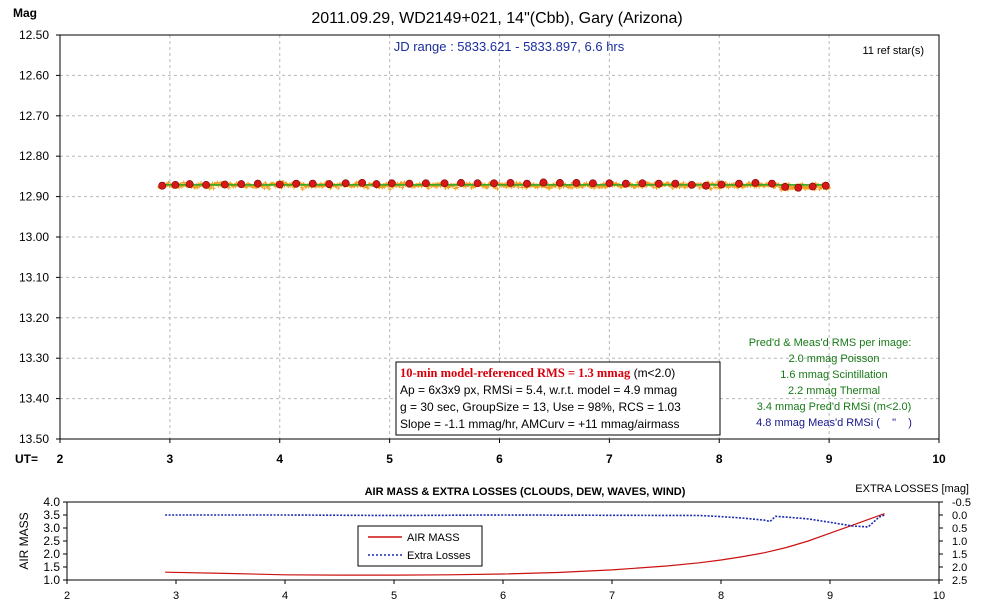  I want to click on upper-x-tick-label: 9, so click(829, 459).